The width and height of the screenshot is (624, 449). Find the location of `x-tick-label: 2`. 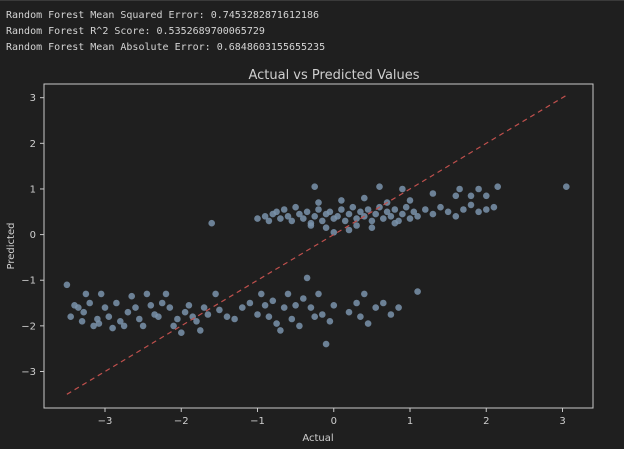

x-tick-label: 2 is located at coordinates (486, 421).